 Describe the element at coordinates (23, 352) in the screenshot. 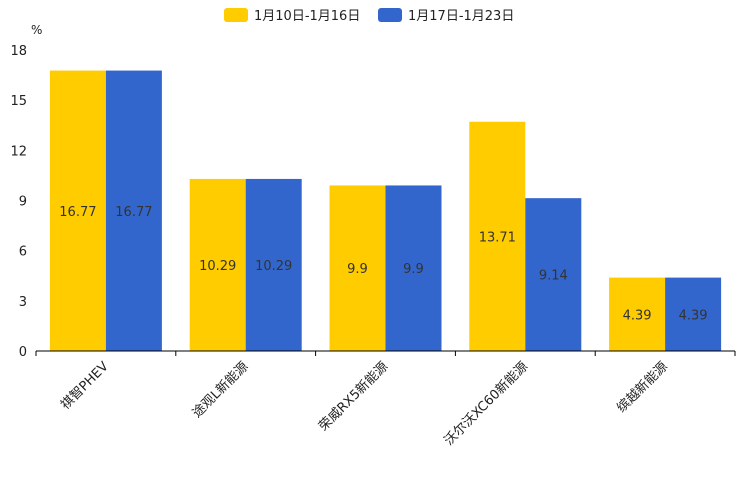

I see `y-tick-label: 0` at that location.